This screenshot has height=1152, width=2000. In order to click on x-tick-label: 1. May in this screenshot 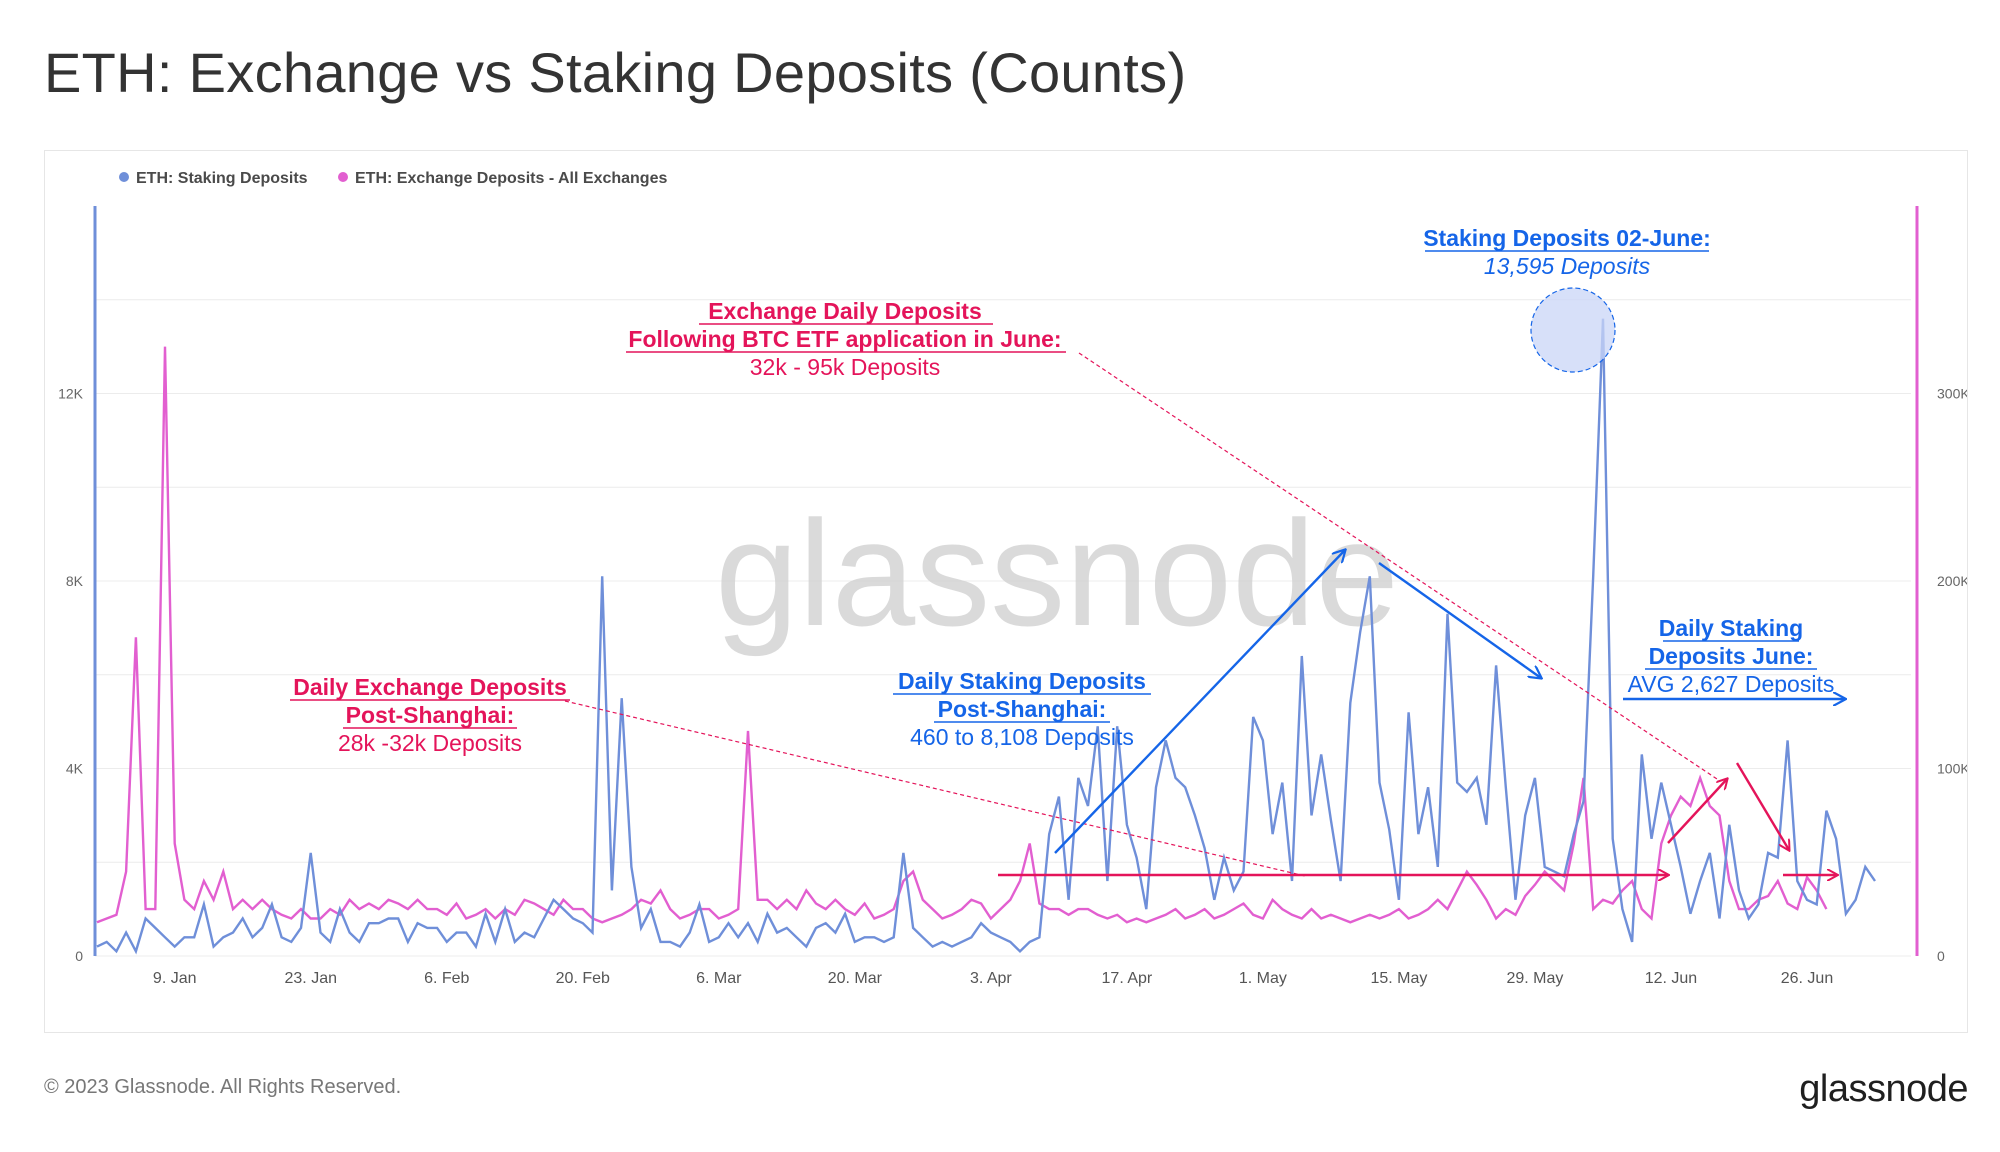, I will do `click(1263, 978)`.